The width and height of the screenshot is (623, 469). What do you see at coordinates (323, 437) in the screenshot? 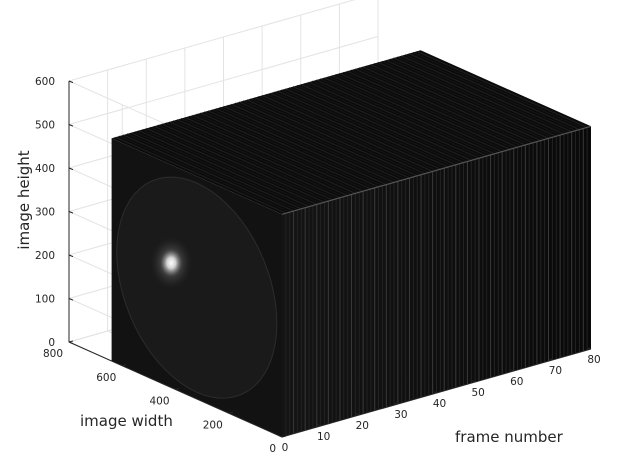
I see `x-tick-label: 10` at bounding box center [323, 437].